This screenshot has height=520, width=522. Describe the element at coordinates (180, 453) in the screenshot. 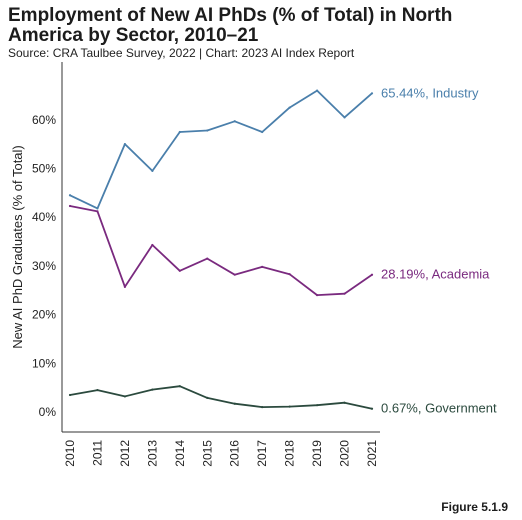

I see `x-tick-label: 2014` at that location.